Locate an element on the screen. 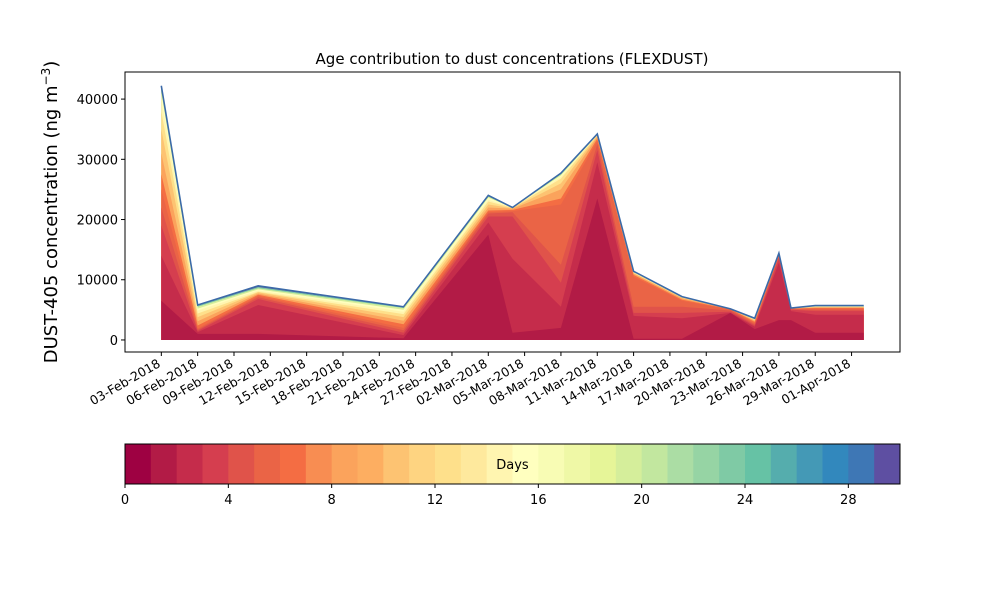 This screenshot has width=1000, height=600. colorbar: 0 4 8 12 16 20 24 28 Days is located at coordinates (511, 475).